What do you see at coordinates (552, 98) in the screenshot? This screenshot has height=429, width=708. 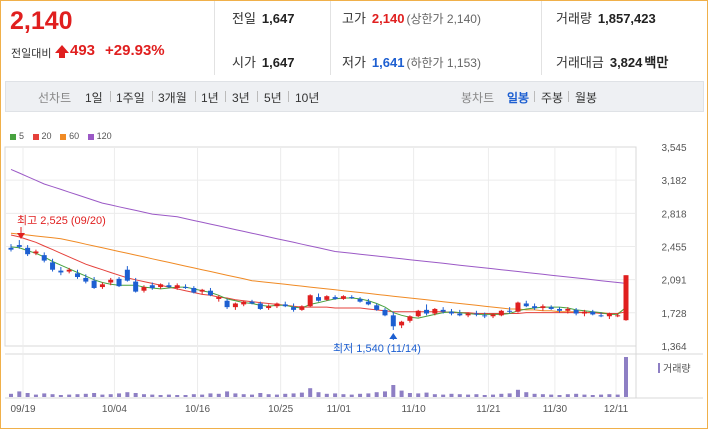 I see `candle-period-weekly: 주봉` at bounding box center [552, 98].